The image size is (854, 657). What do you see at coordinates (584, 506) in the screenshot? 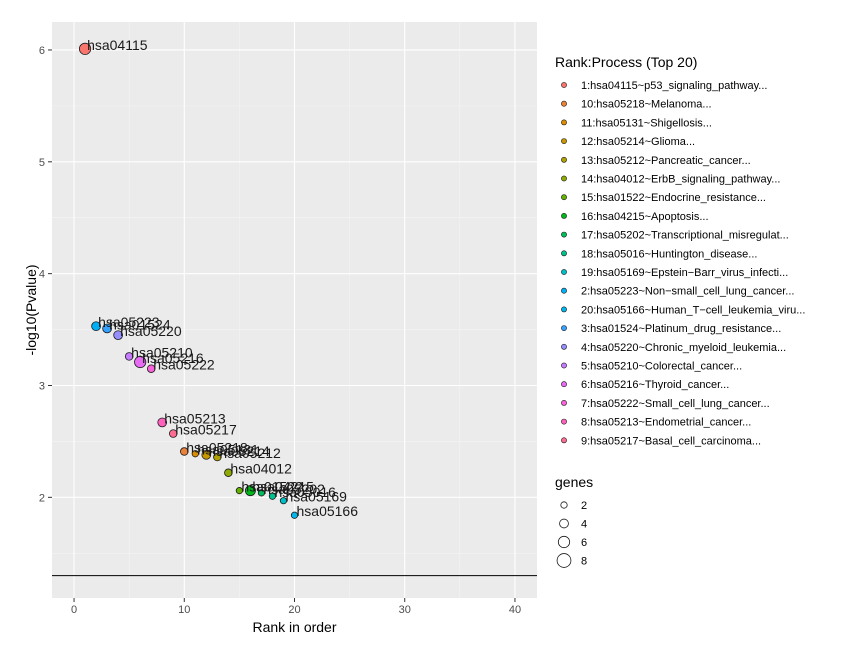
I see `size-legend-label: 2` at bounding box center [584, 506].